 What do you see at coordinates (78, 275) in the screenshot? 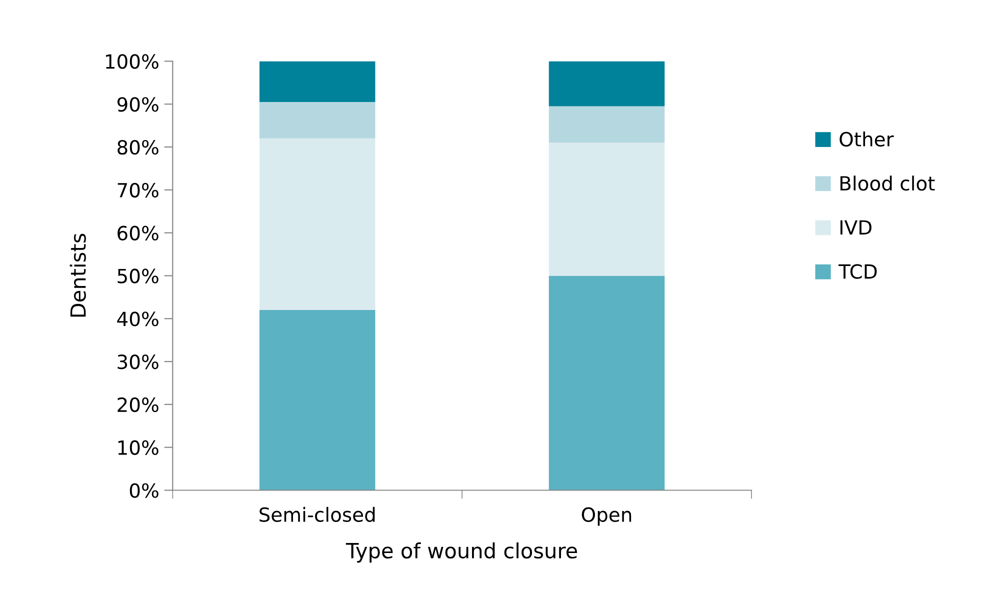
I see `y-axis-title: Dentists` at bounding box center [78, 275].